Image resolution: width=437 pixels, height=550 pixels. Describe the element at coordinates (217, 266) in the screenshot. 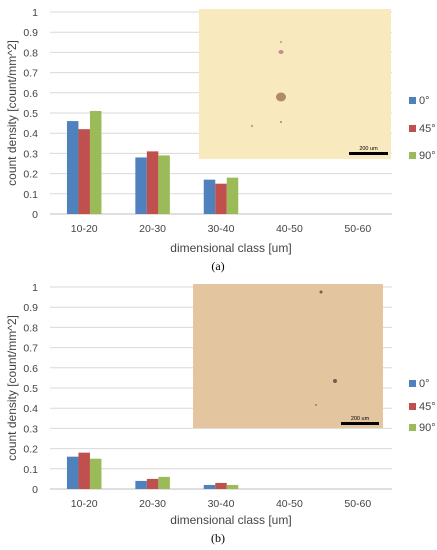

I see `figure-caption: (a)` at that location.